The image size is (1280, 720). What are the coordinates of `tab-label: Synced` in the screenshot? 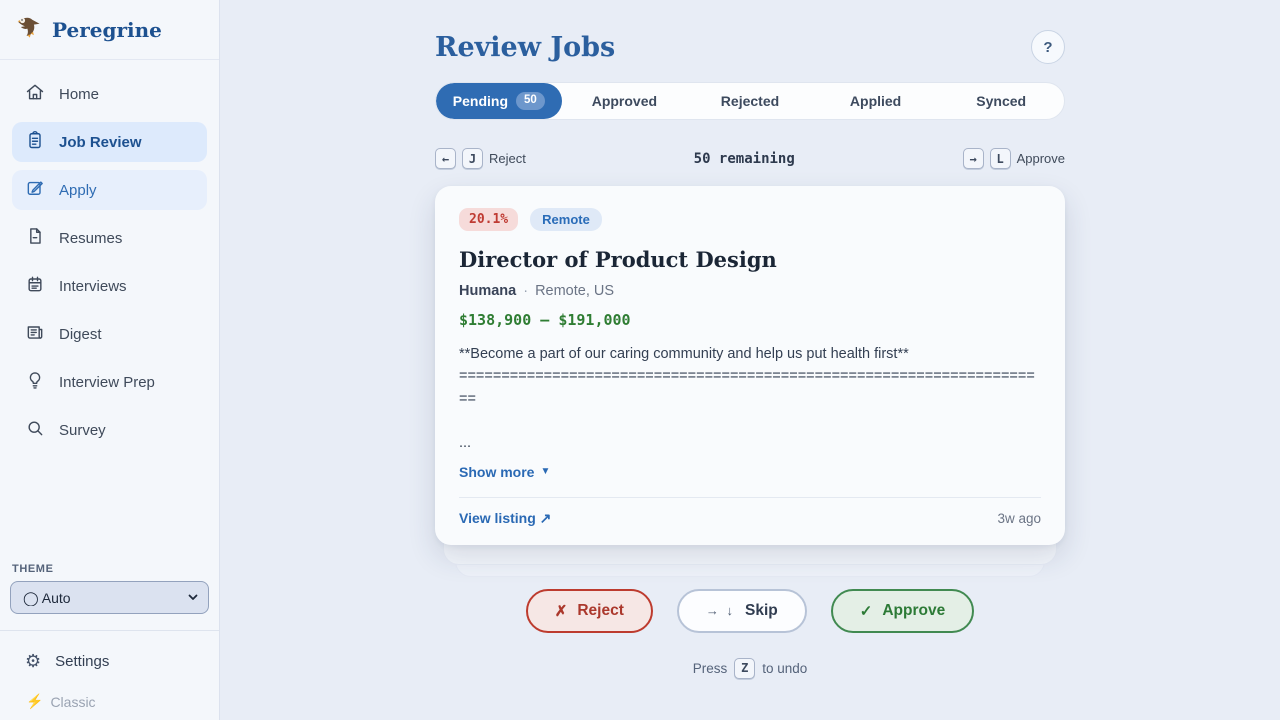 It's located at (1001, 101).